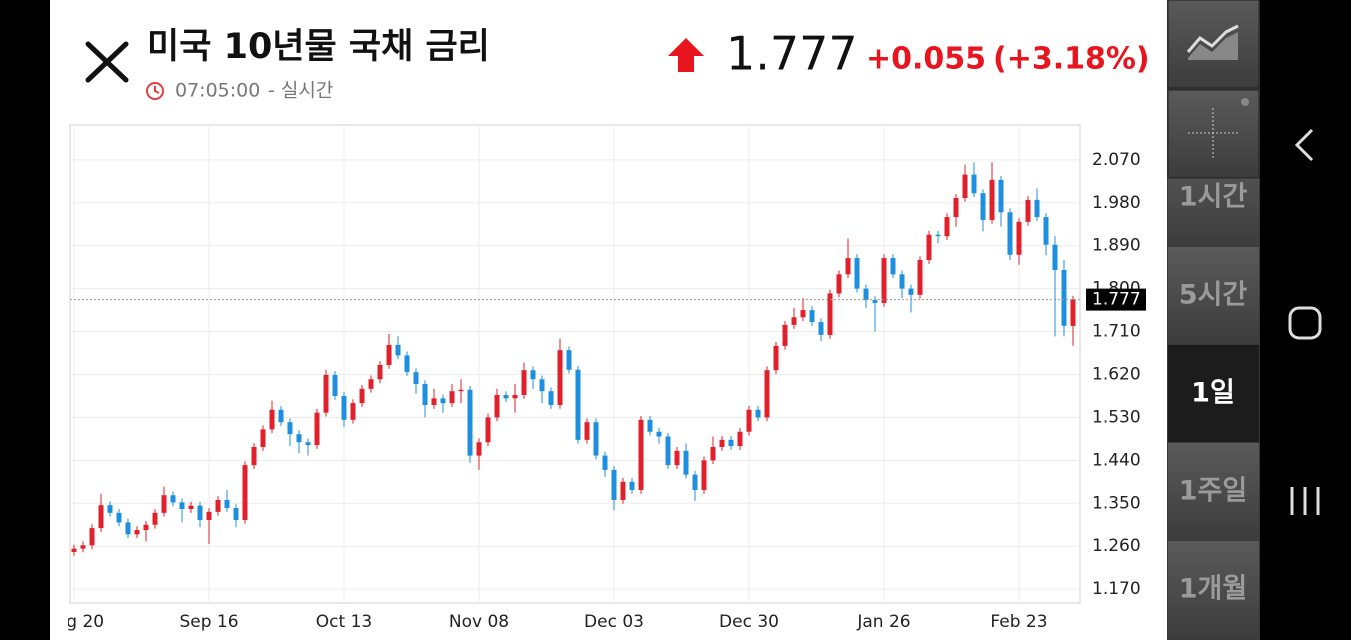 The width and height of the screenshot is (1351, 640). Describe the element at coordinates (1116, 460) in the screenshot. I see `y-tick-label: 1.440` at that location.